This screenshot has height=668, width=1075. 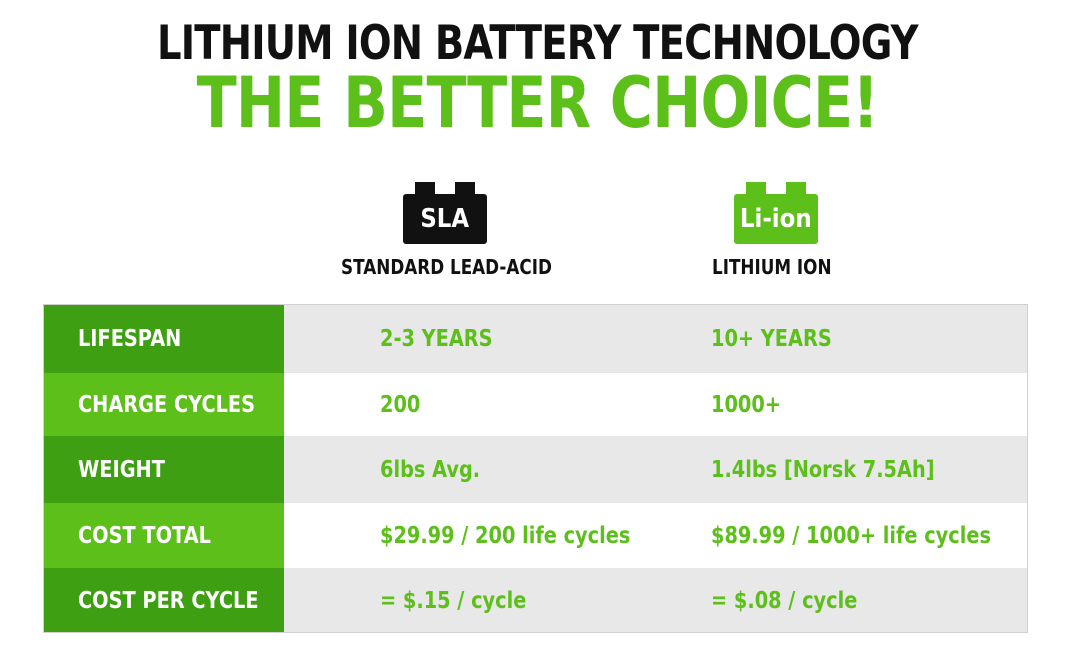 I want to click on sla-battery-icon: SLA, so click(x=445, y=213).